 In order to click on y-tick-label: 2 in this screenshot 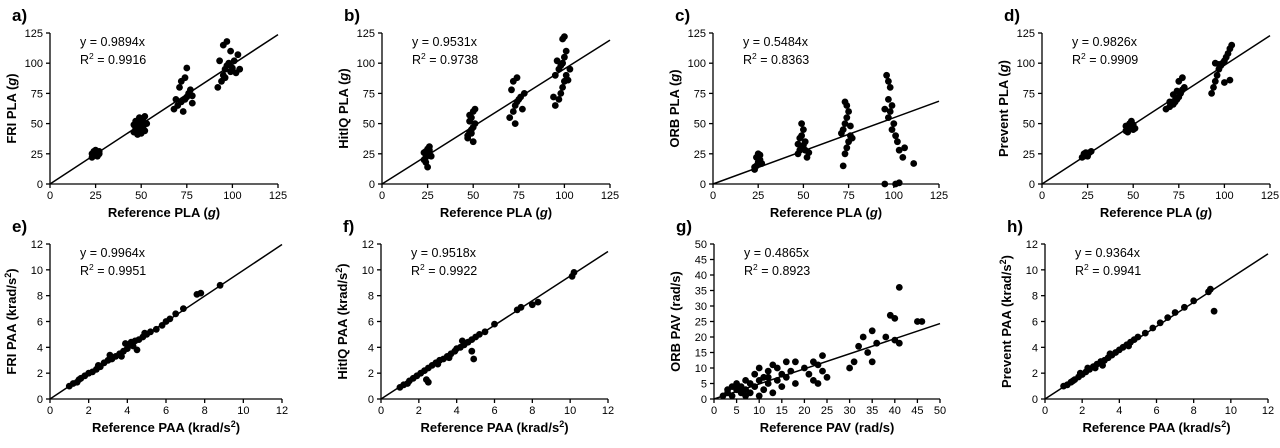, I will do `click(371, 374)`.